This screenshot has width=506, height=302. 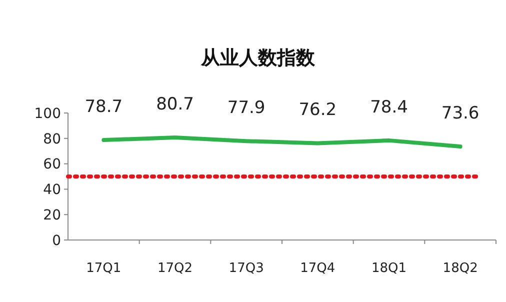 I want to click on y-tick-label: 100, so click(x=47, y=114).